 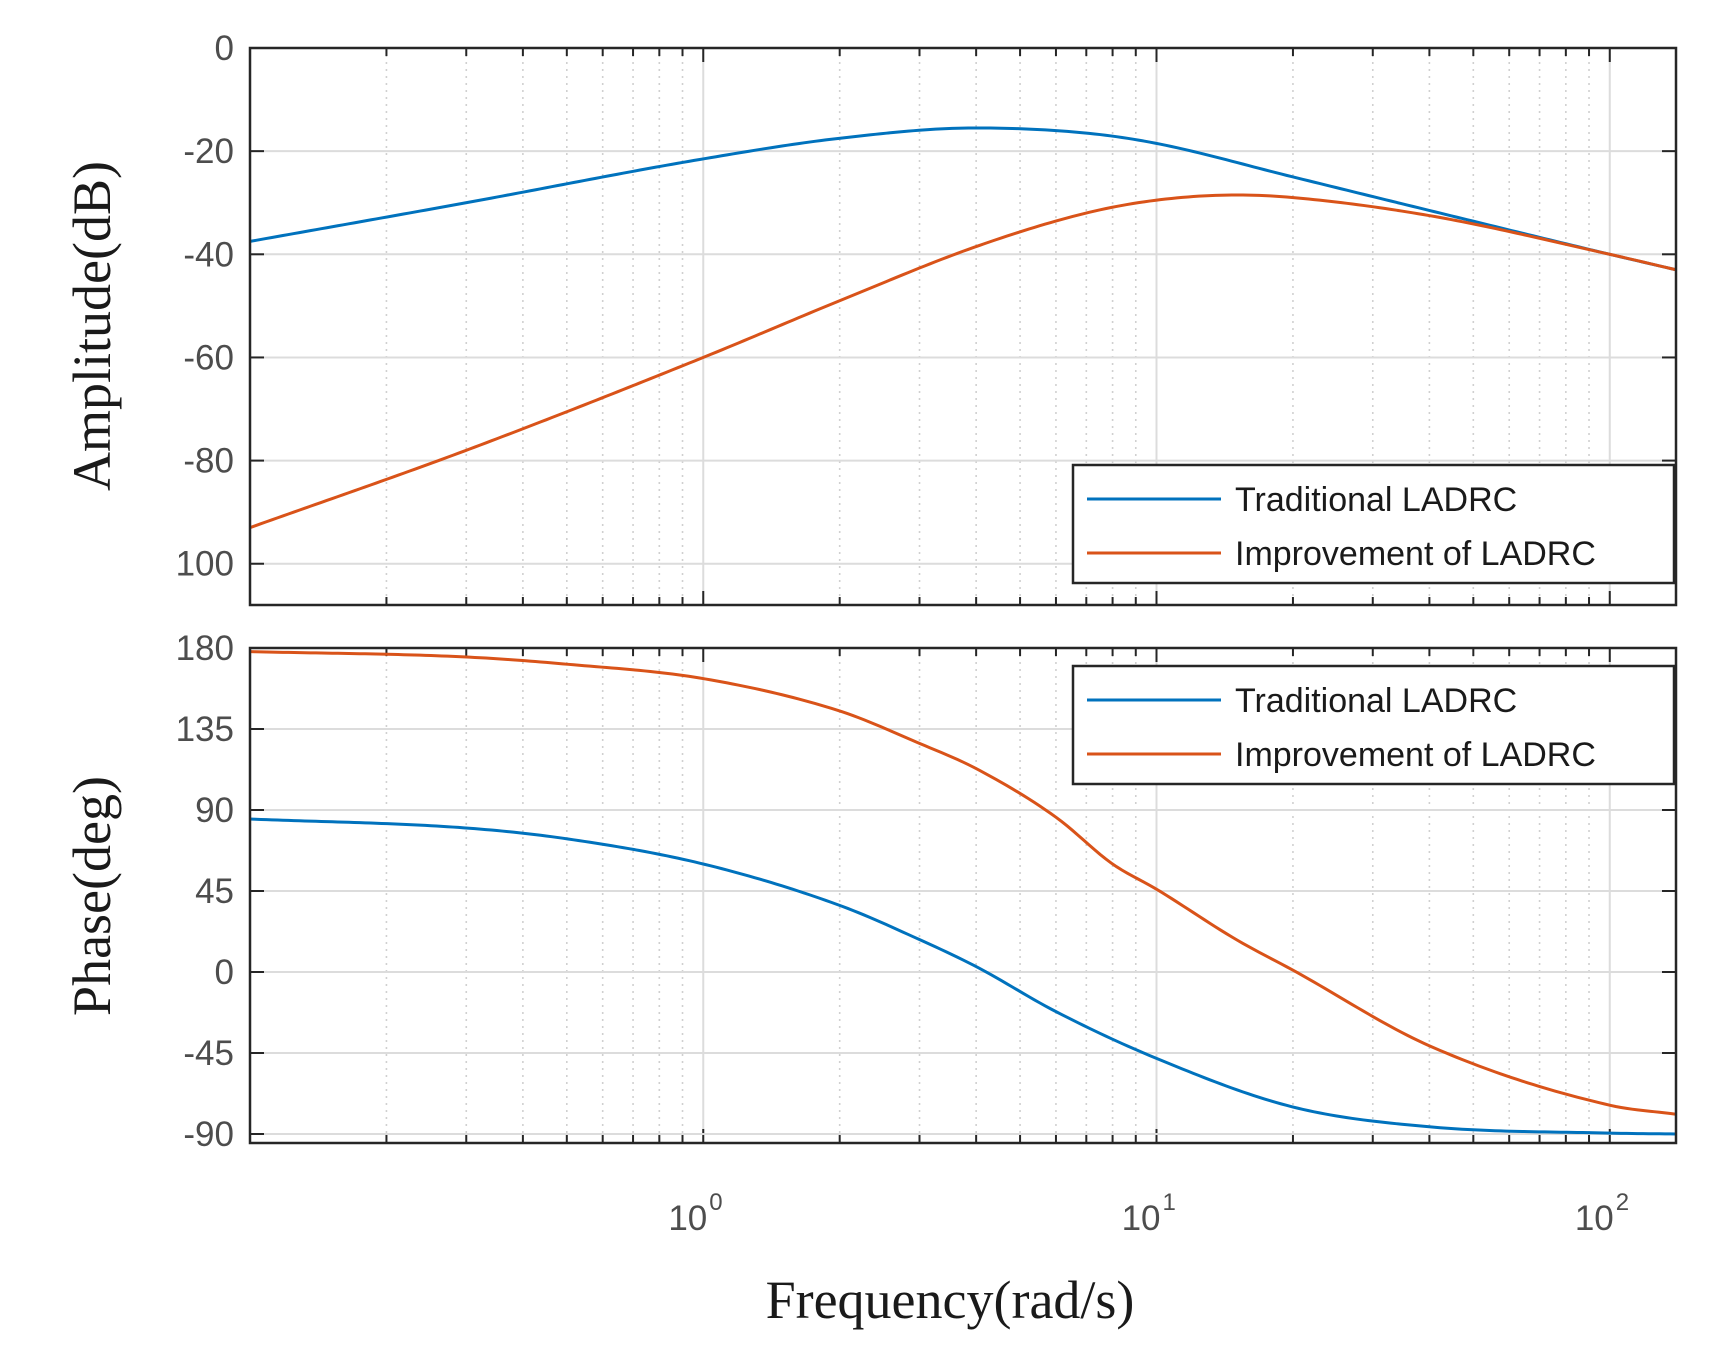 What do you see at coordinates (950, 1300) in the screenshot?
I see `x-axis-label: Frequency(rad/s)` at bounding box center [950, 1300].